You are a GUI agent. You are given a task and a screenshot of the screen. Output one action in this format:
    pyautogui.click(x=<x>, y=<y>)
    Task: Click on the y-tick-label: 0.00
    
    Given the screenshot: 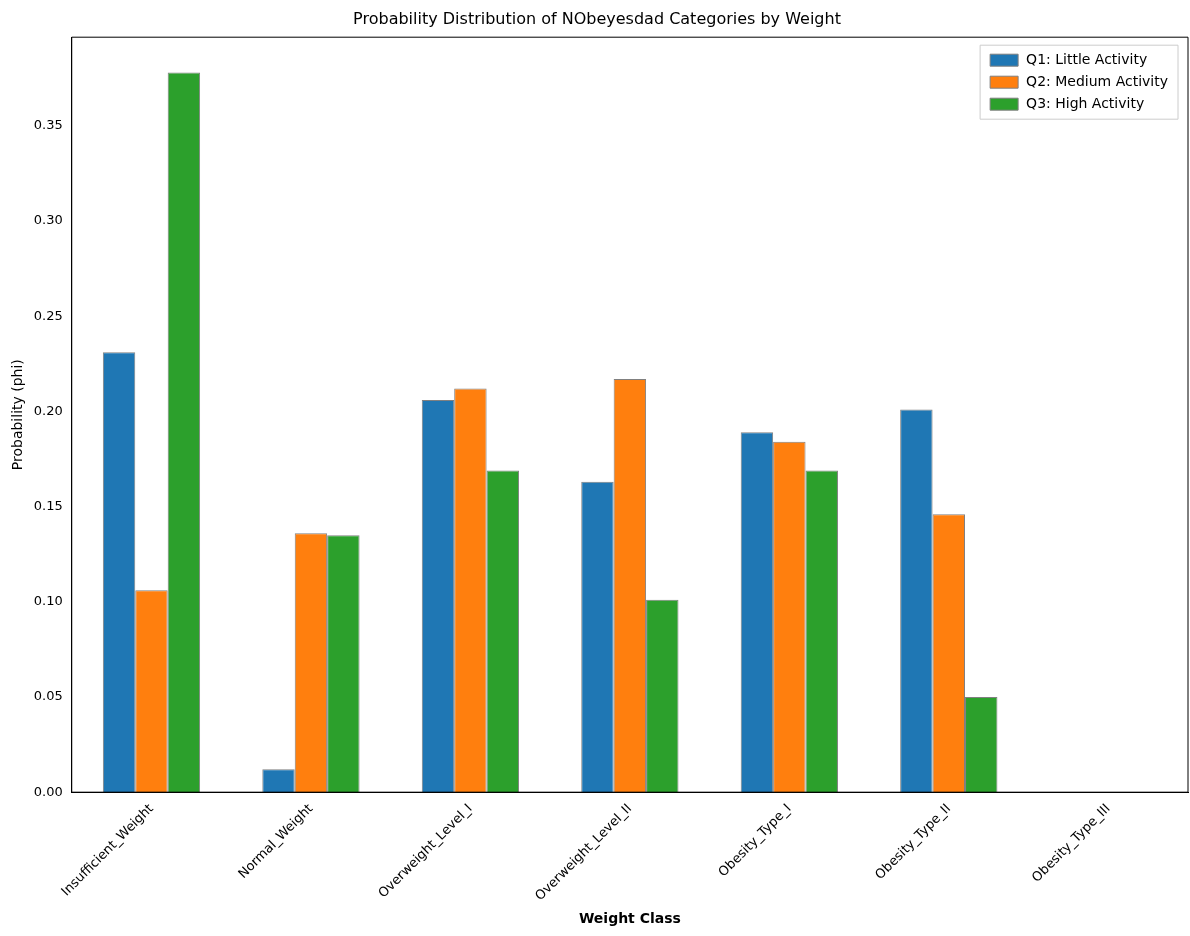 What is the action you would take?
    pyautogui.click(x=48, y=791)
    